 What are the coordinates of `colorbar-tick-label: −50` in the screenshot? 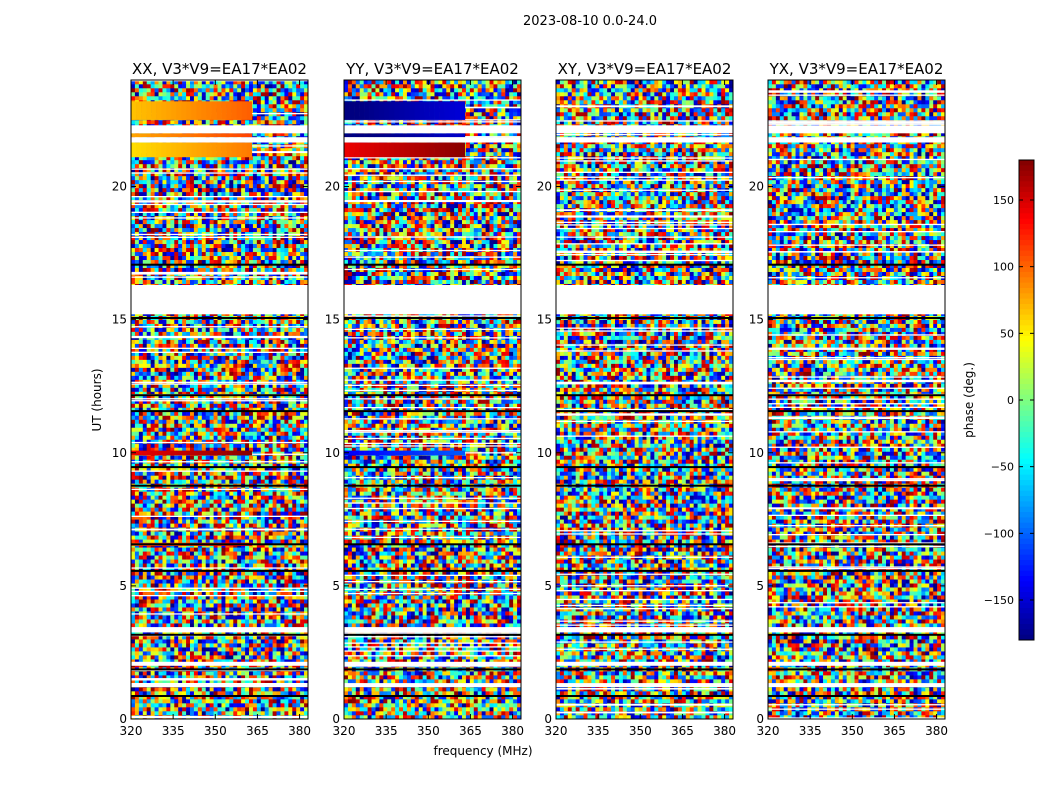 It's located at (1002, 467).